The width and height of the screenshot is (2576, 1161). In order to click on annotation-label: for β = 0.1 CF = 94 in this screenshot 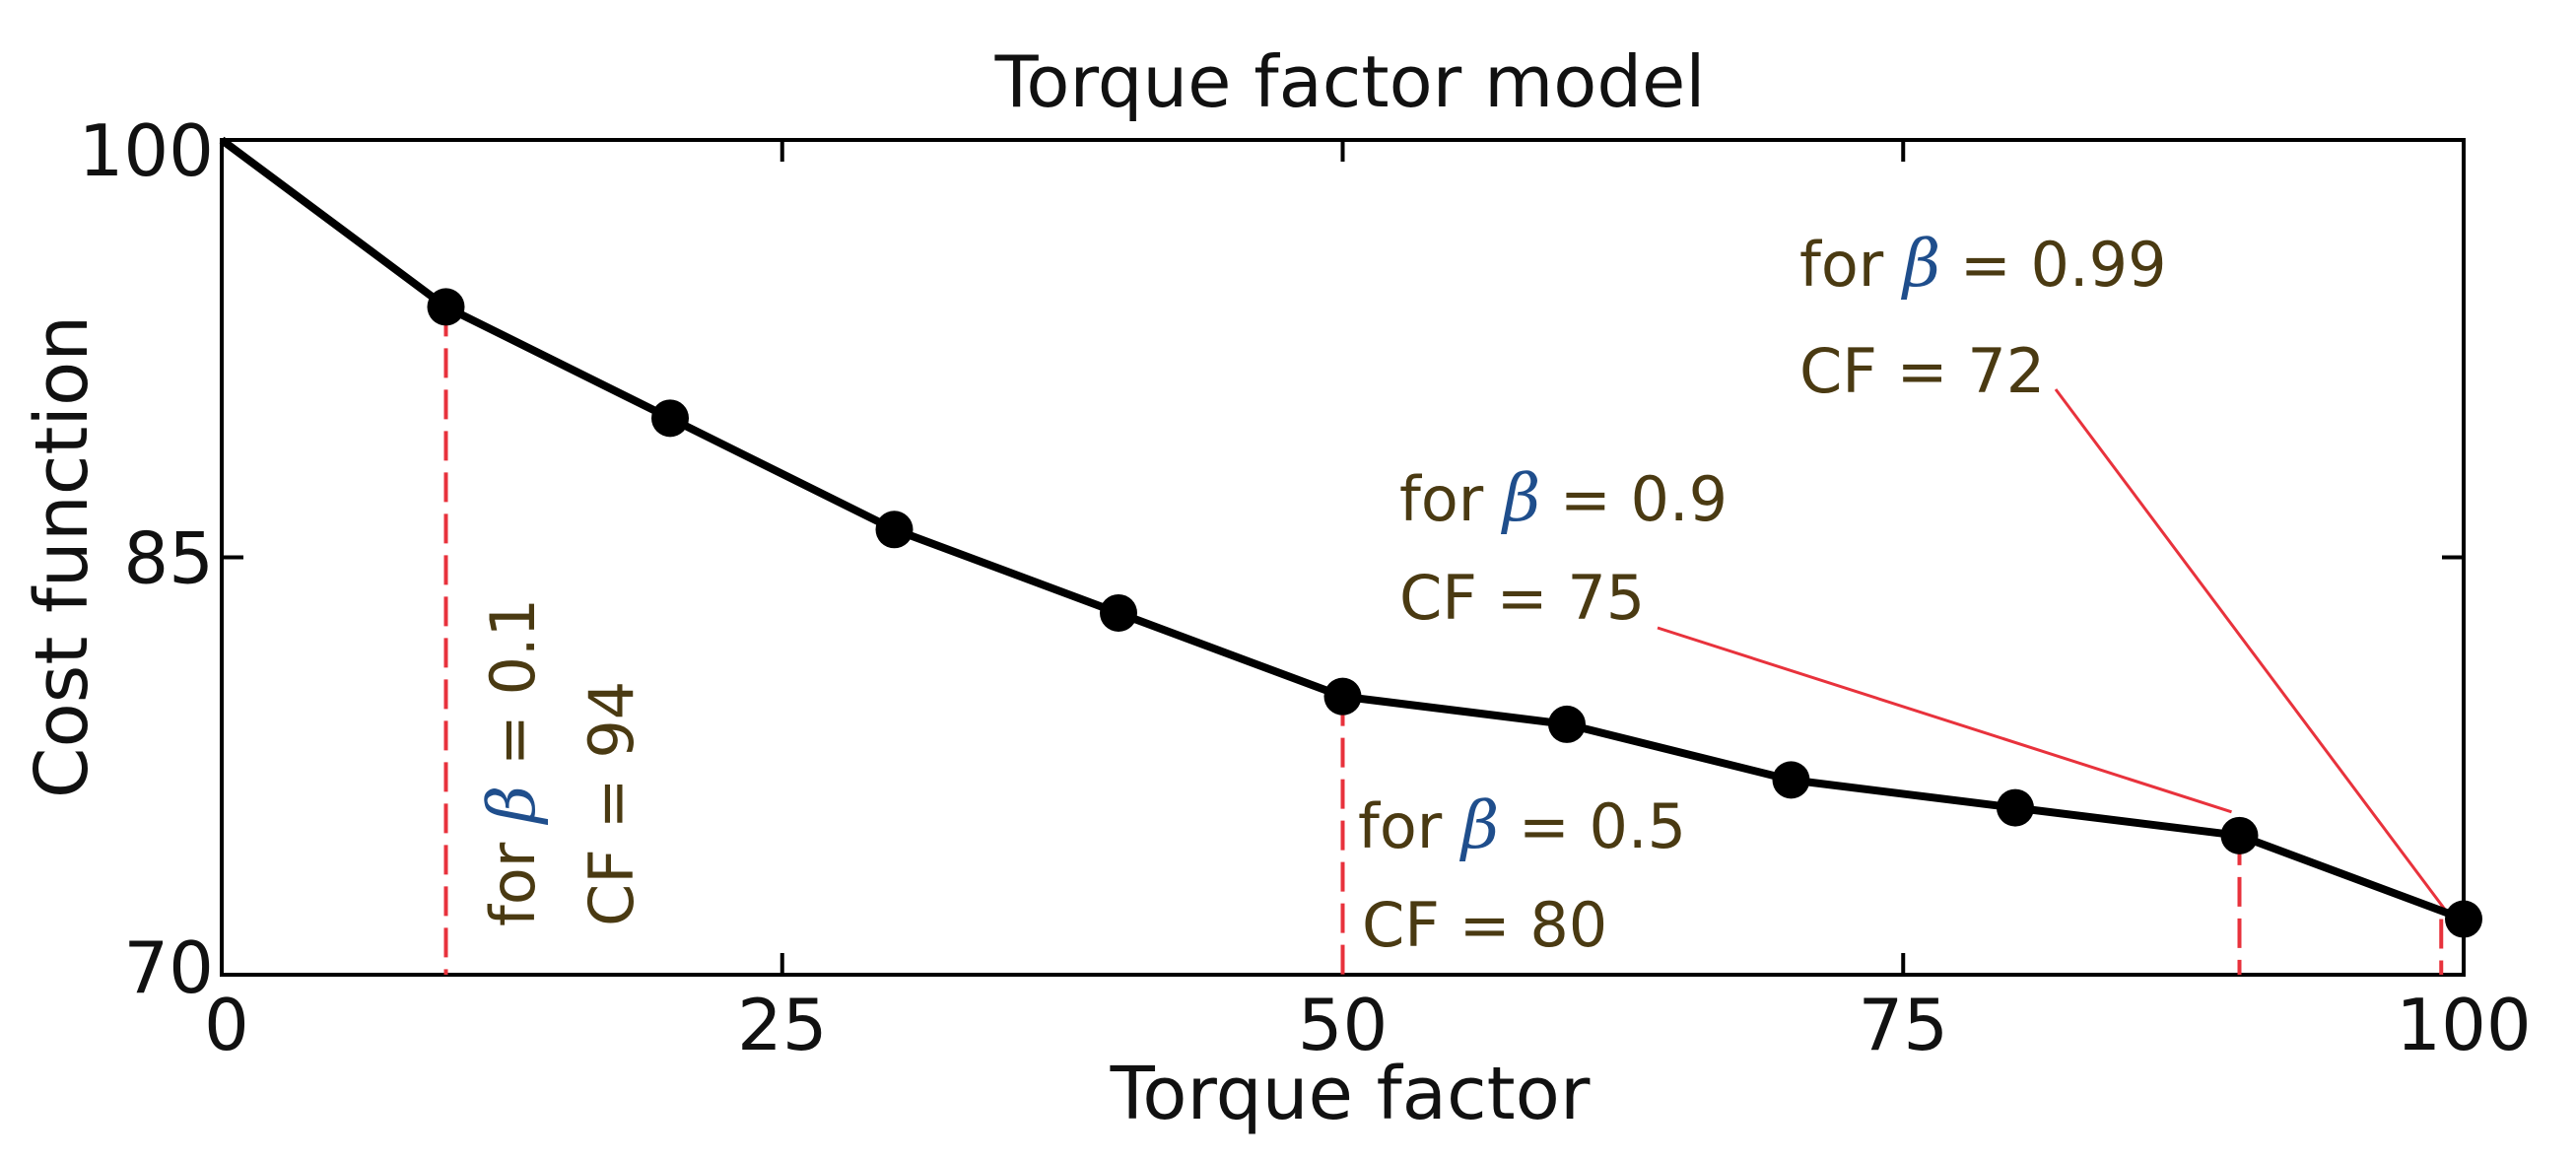, I will do `click(560, 762)`.